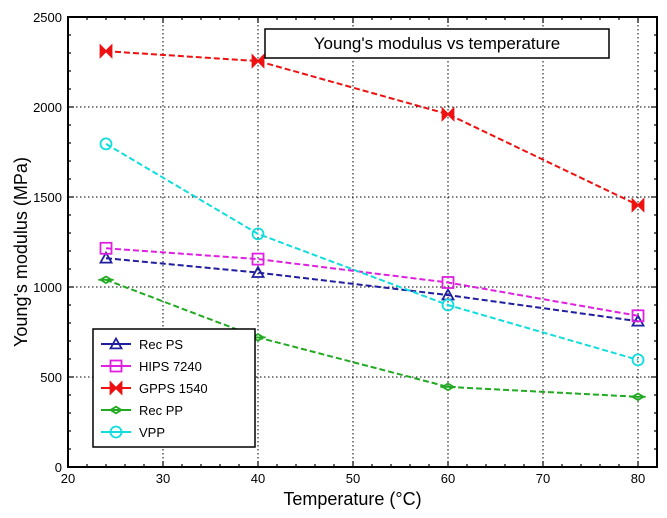 The width and height of the screenshot is (667, 518). What do you see at coordinates (21, 252) in the screenshot?
I see `y-axis-title: Young's modulus (MPa)` at bounding box center [21, 252].